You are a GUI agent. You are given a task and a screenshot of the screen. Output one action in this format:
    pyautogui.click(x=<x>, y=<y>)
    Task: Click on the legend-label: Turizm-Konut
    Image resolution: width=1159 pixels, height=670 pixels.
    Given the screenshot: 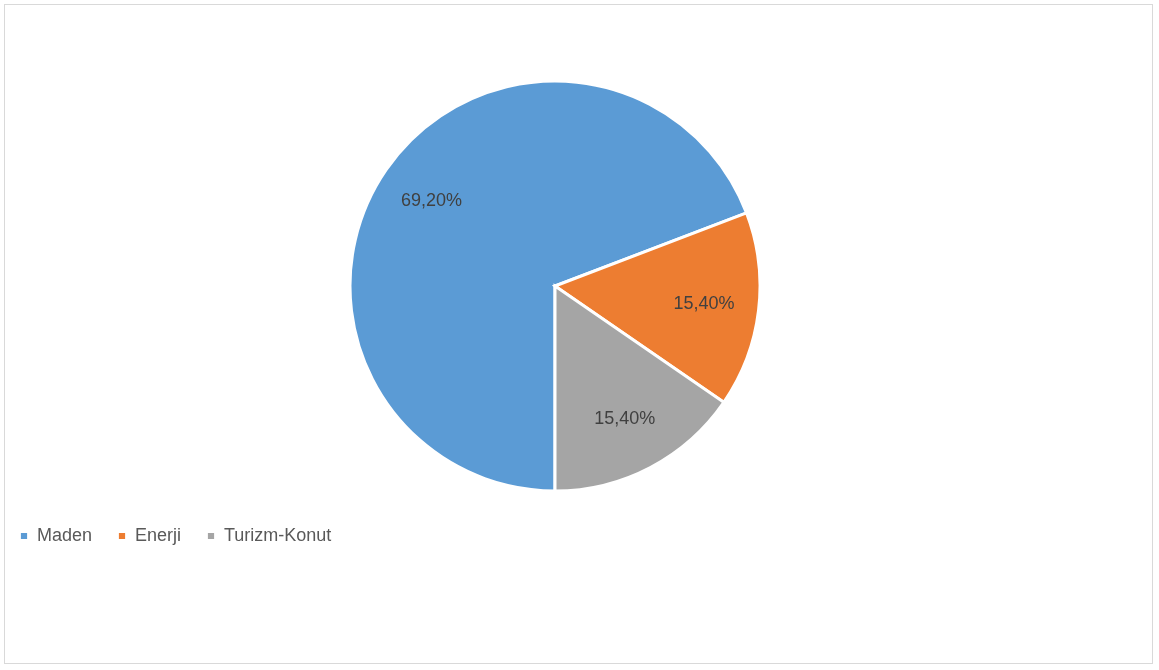 What is the action you would take?
    pyautogui.click(x=278, y=535)
    